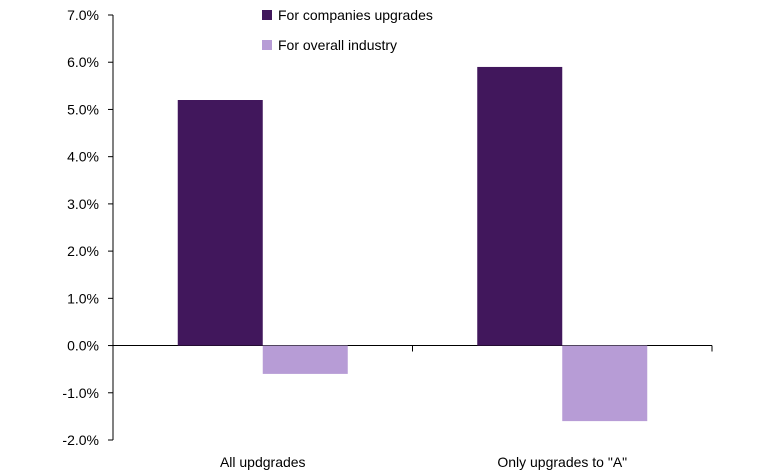 This screenshot has height=471, width=768. What do you see at coordinates (355, 15) in the screenshot?
I see `legend-label: For companies upgrades` at bounding box center [355, 15].